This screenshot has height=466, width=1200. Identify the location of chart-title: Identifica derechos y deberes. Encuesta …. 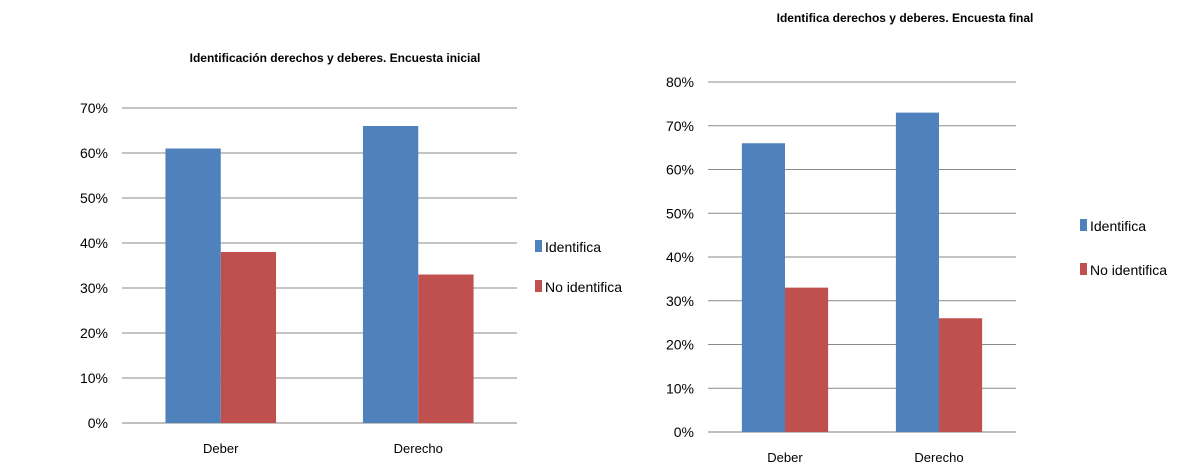
(905, 18).